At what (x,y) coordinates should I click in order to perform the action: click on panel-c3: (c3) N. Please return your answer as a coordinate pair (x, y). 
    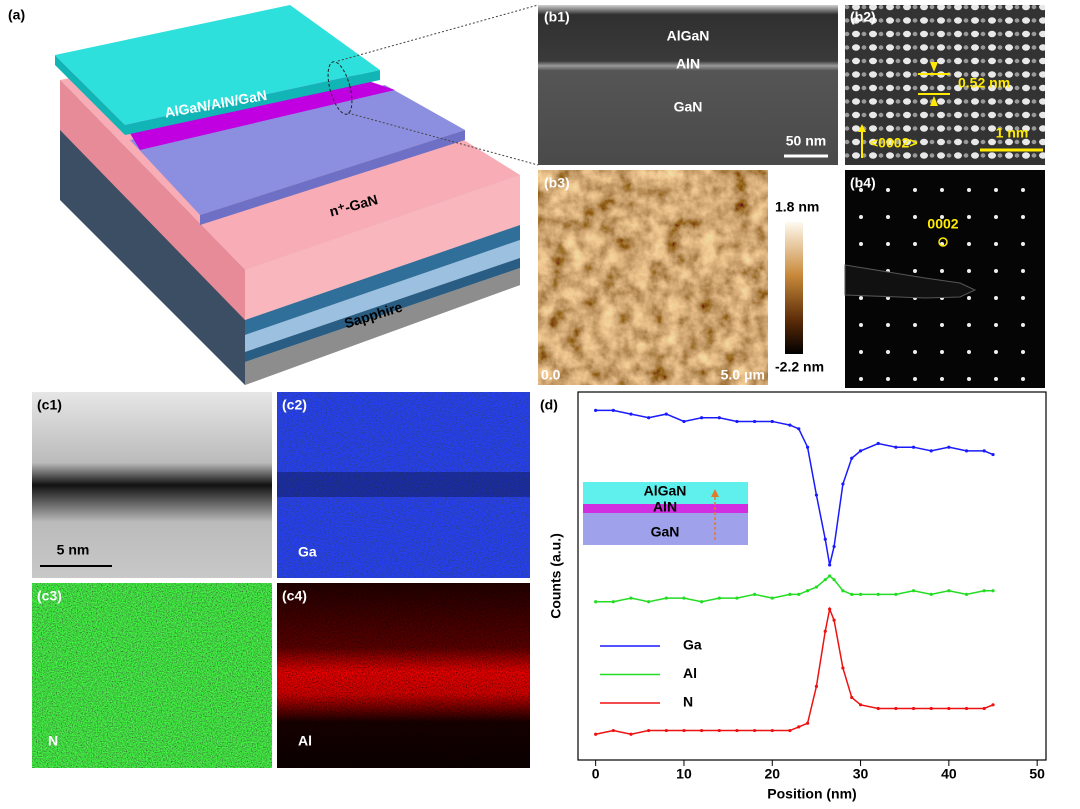
    Looking at the image, I should click on (152, 675).